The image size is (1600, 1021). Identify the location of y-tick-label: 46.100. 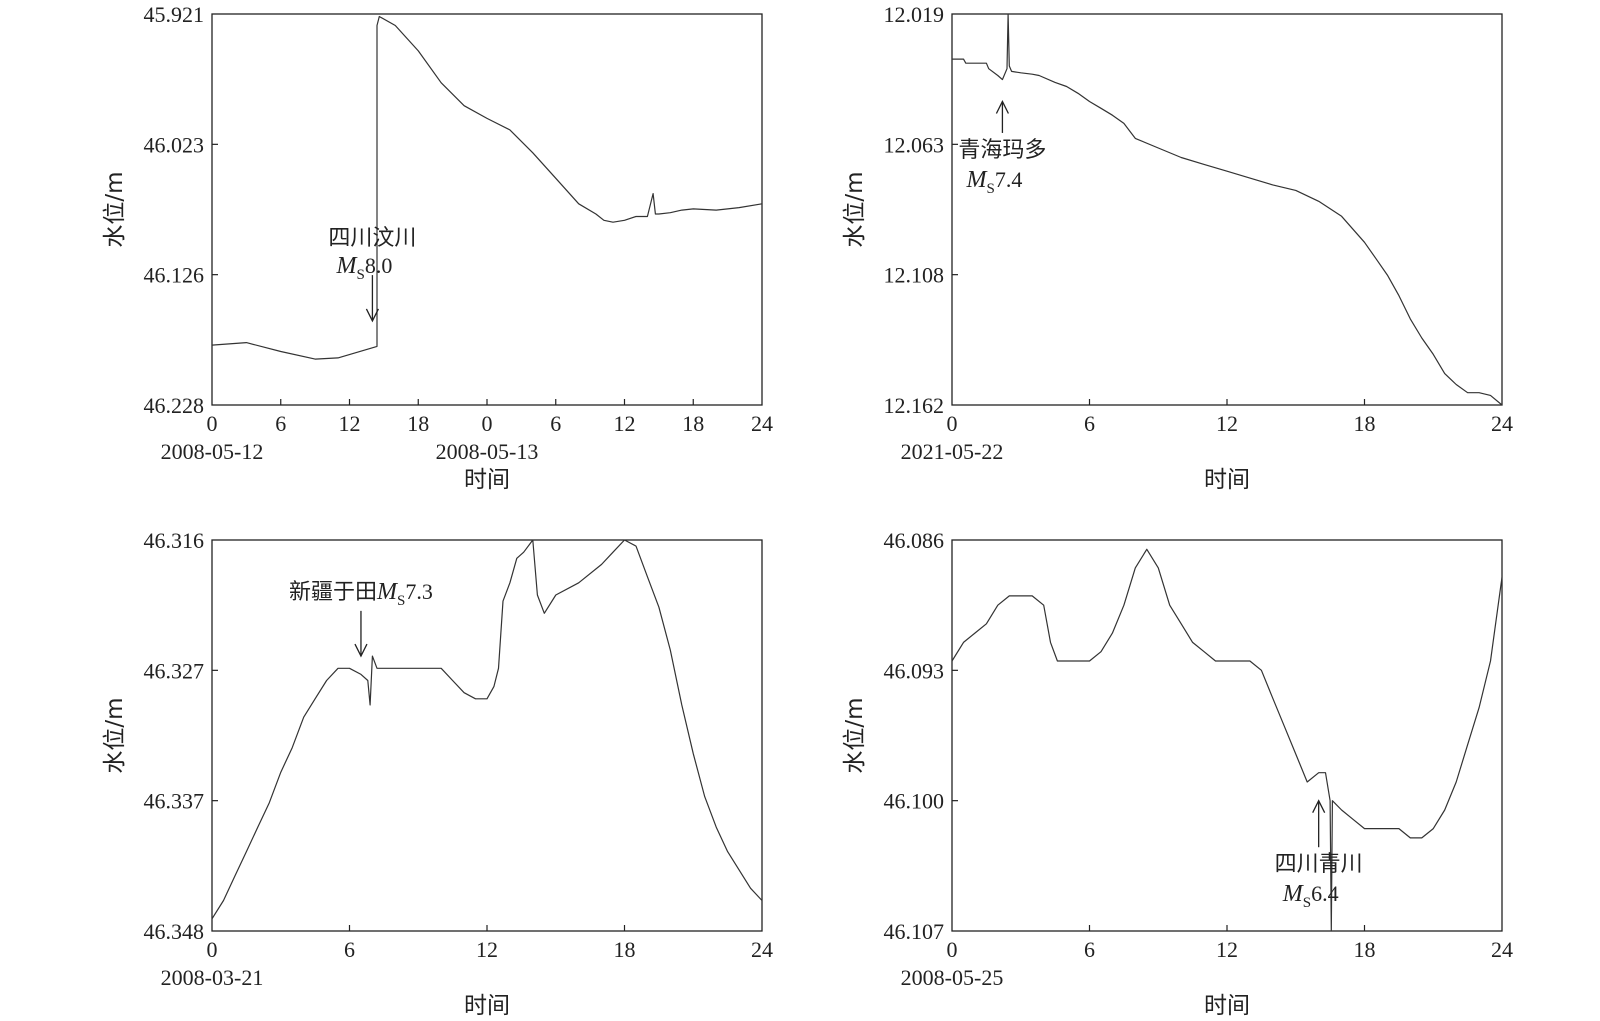
(914, 801).